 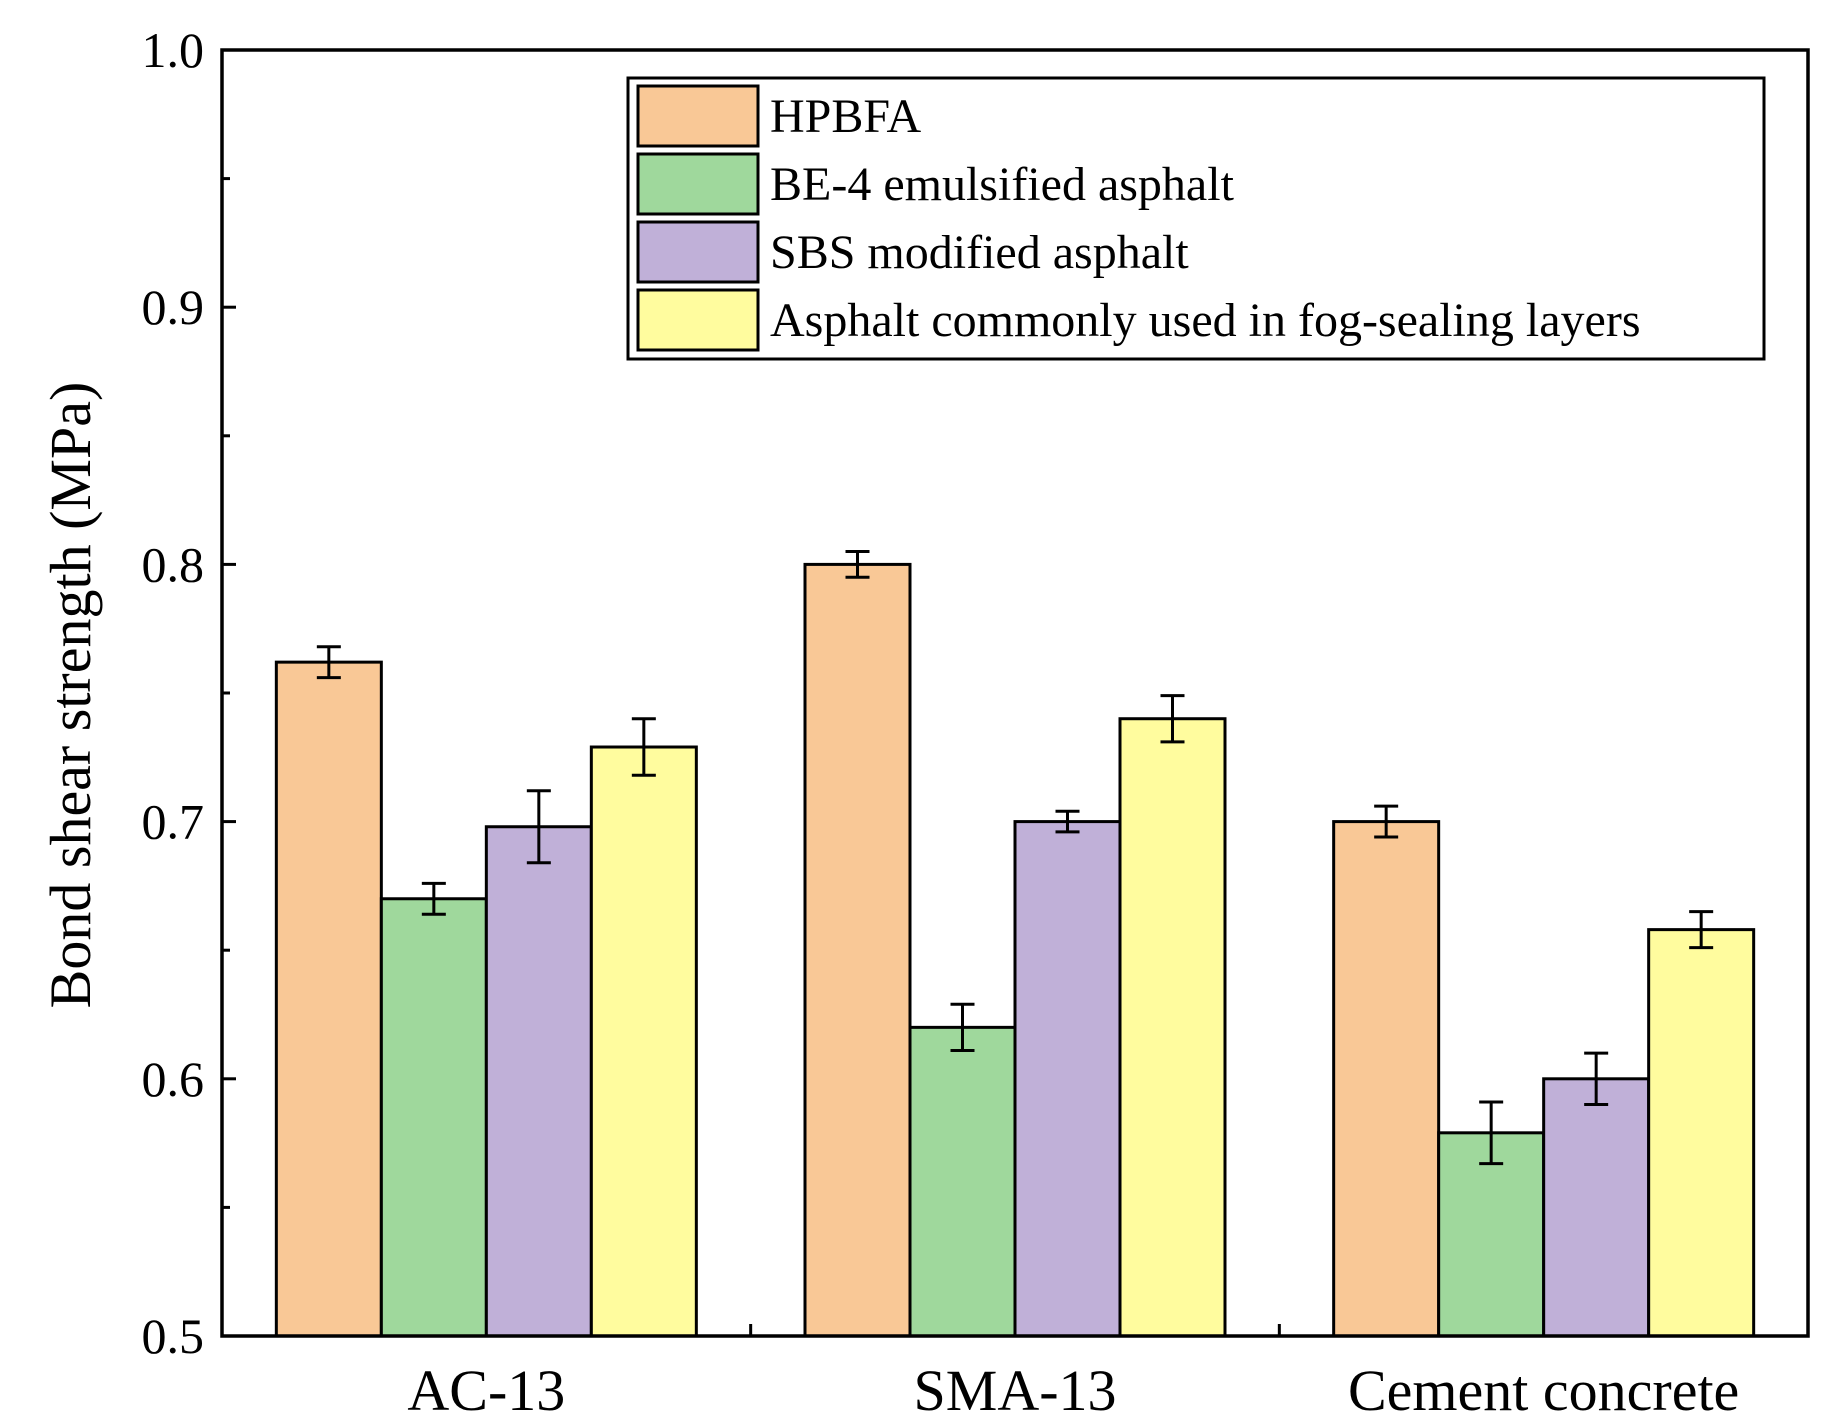 What do you see at coordinates (70, 695) in the screenshot?
I see `y-axis-title: Bond shear strength (MPa)` at bounding box center [70, 695].